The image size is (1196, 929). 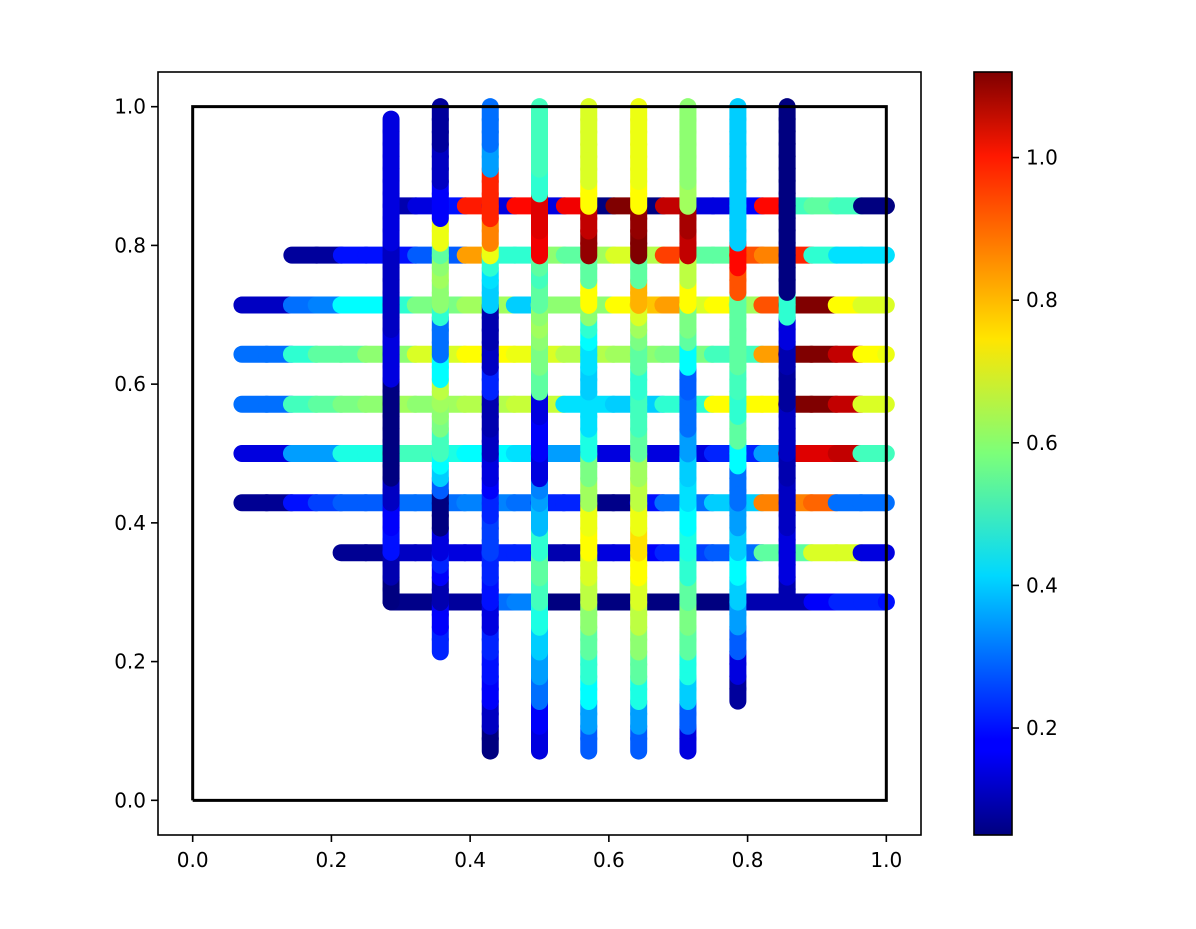 I want to click on x-tick-label-5: 1.0, so click(x=886, y=860).